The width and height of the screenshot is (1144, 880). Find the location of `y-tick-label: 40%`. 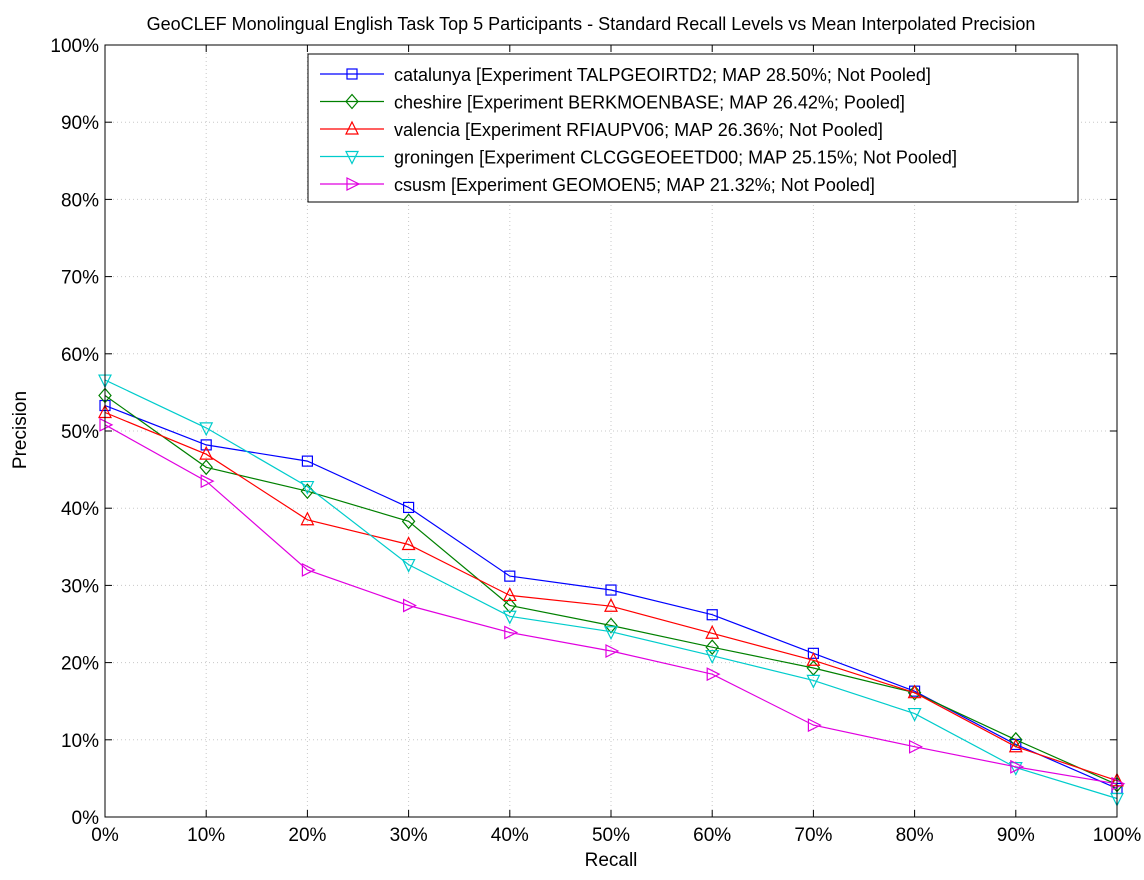

y-tick-label: 40% is located at coordinates (80, 509).